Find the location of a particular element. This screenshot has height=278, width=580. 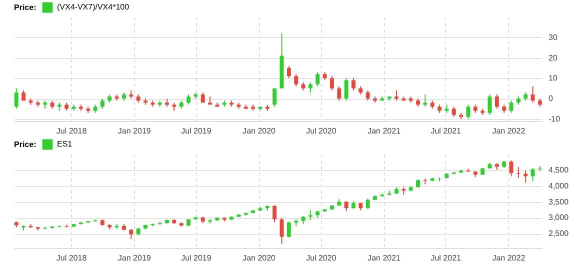

y-tick-label: 3,000 is located at coordinates (559, 217).